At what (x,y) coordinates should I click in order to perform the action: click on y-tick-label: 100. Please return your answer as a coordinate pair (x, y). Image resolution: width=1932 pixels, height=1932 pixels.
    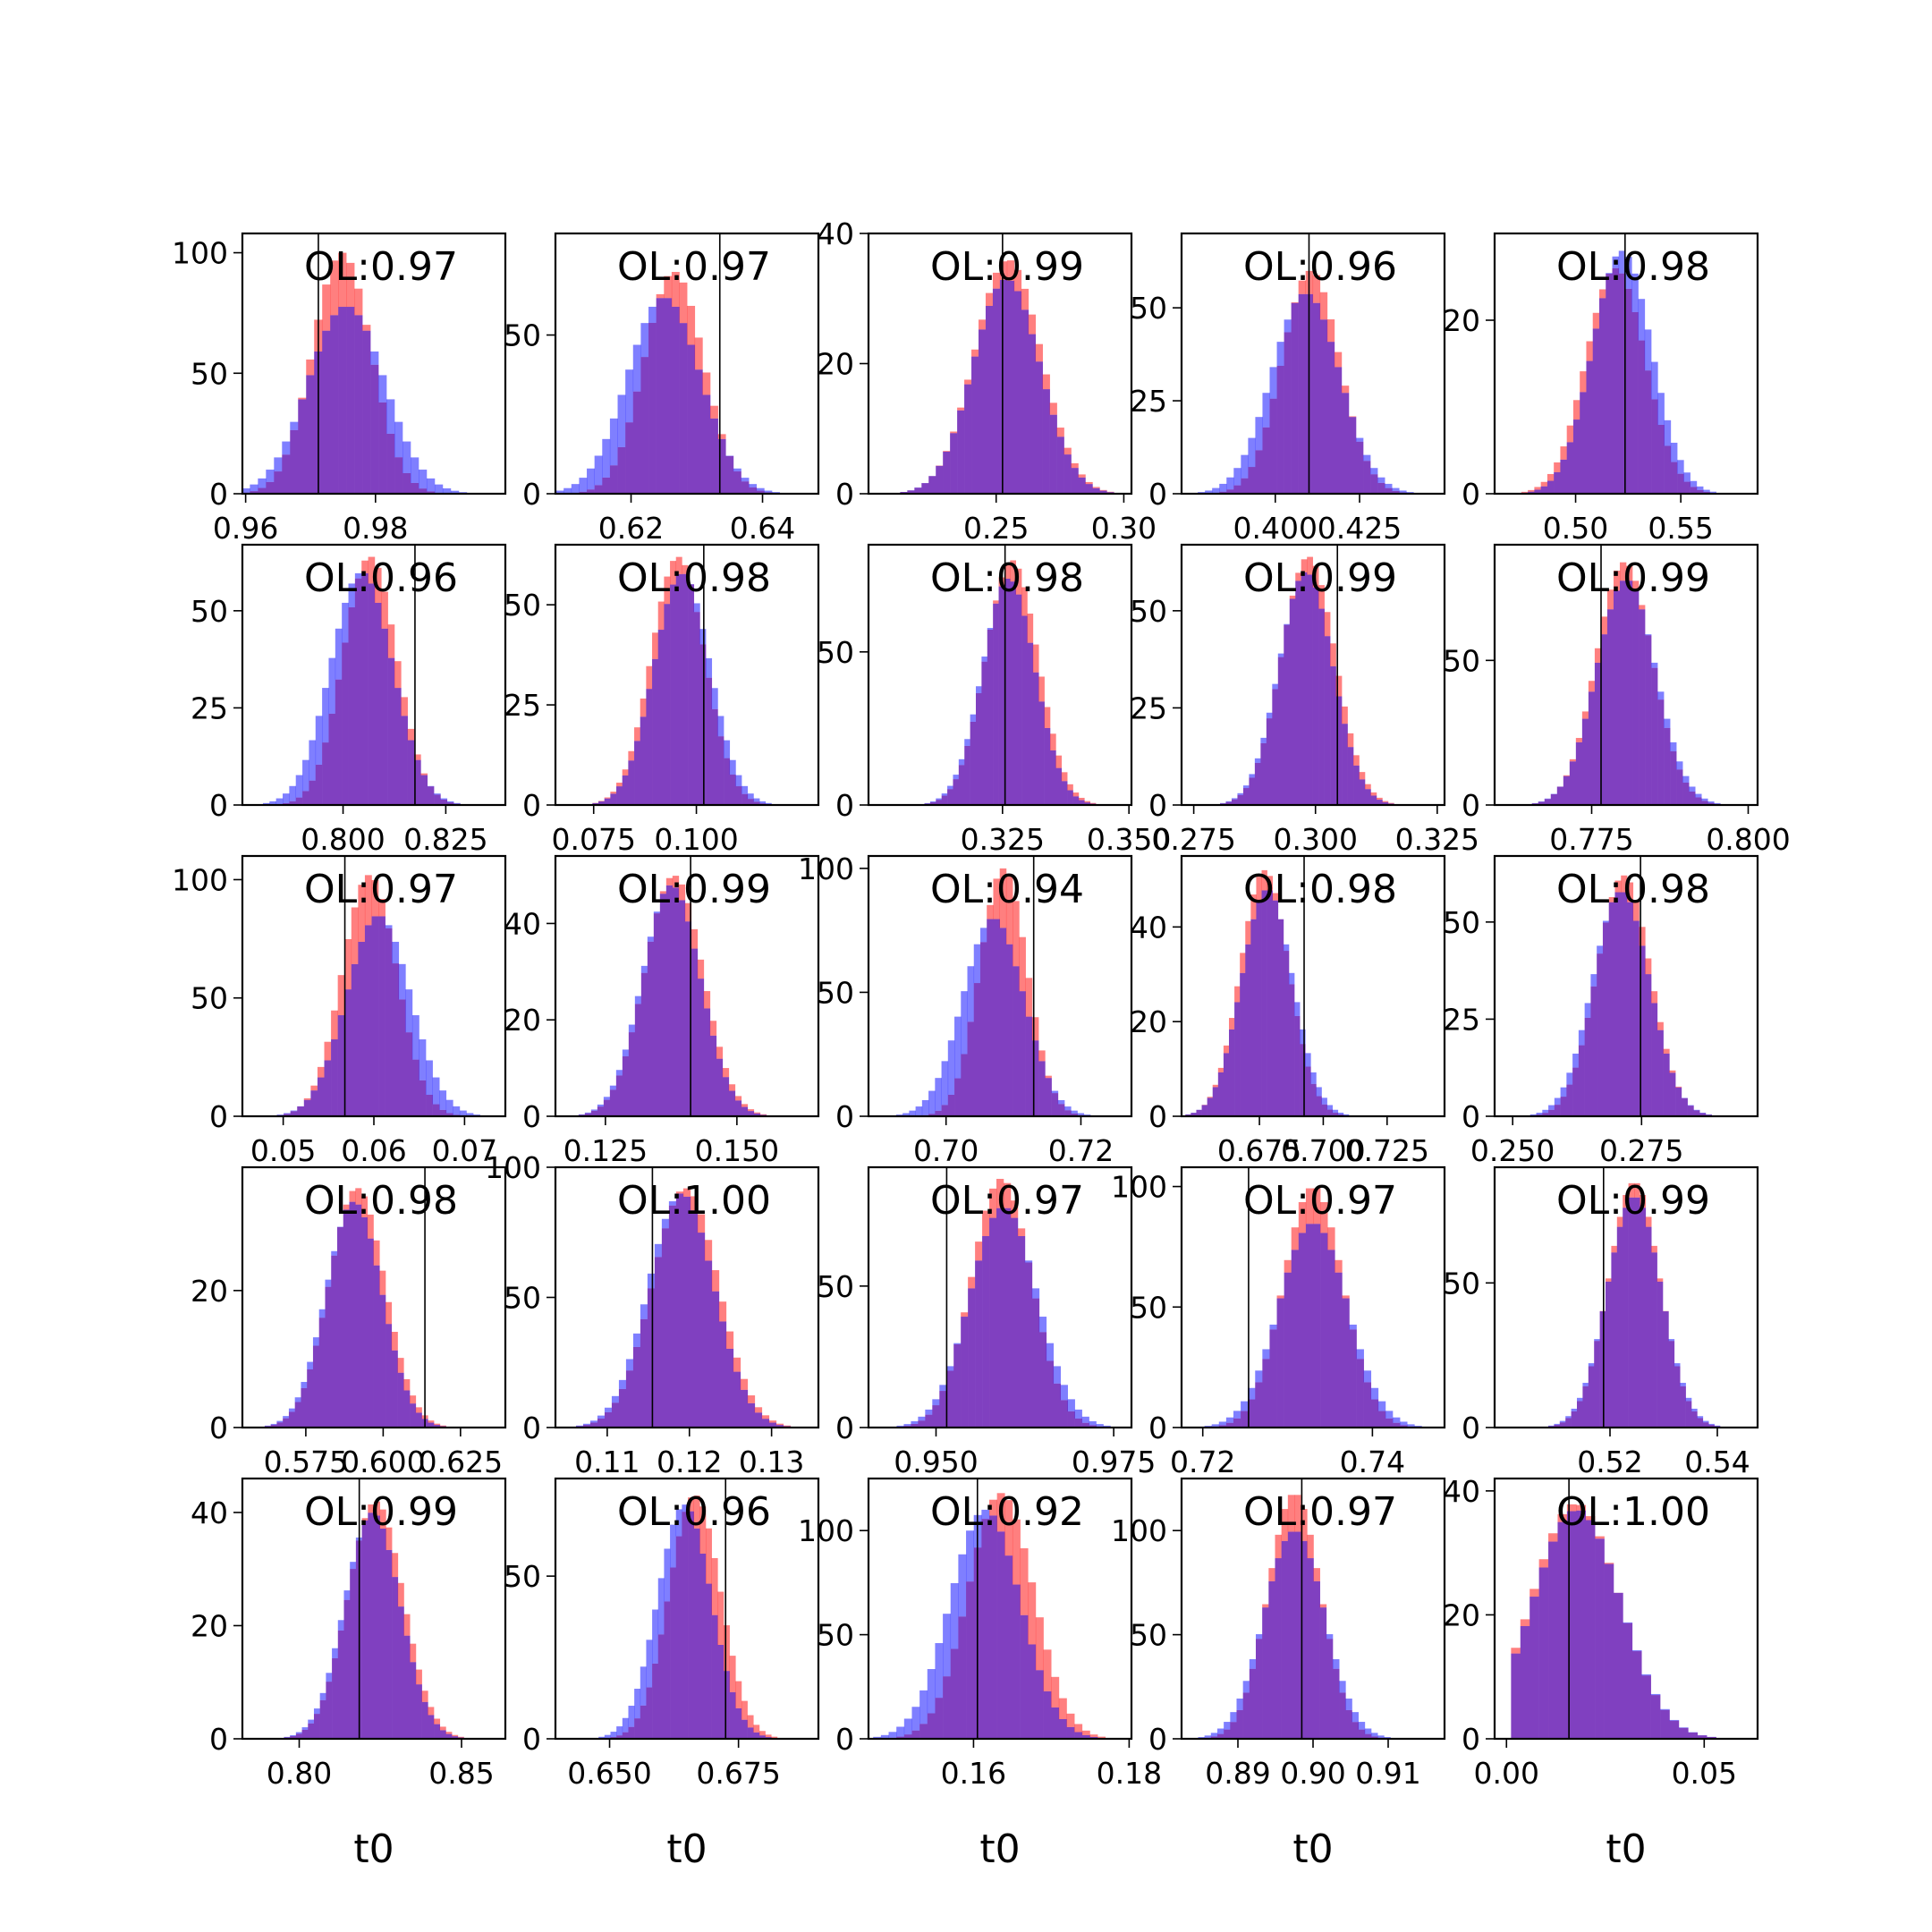
    Looking at the image, I should click on (1139, 1187).